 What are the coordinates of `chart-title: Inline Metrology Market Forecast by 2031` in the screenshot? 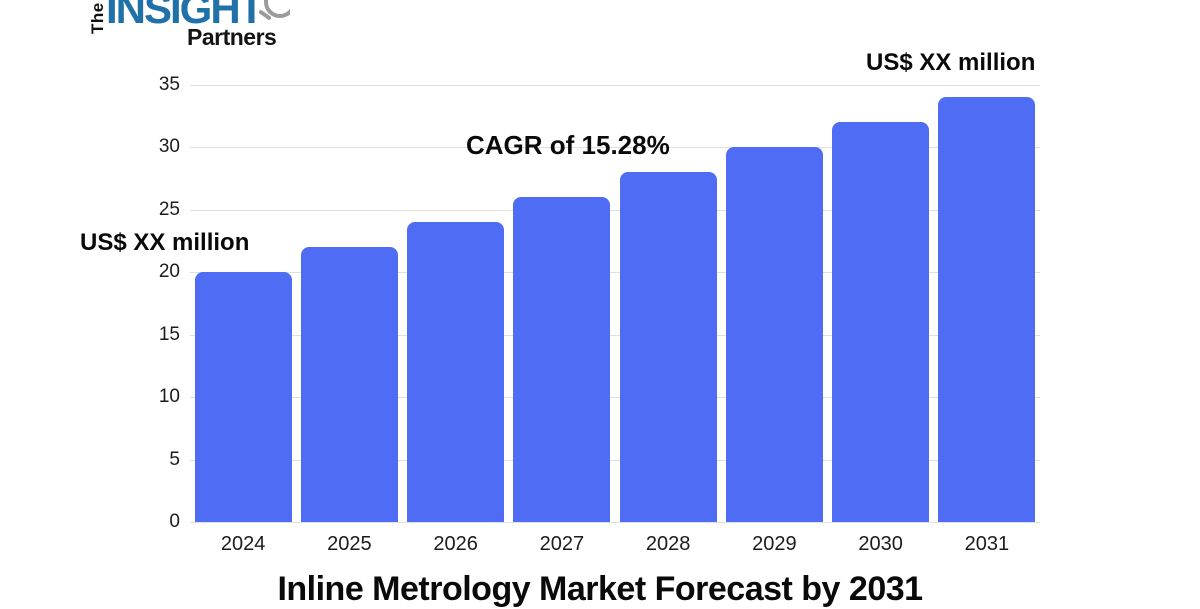 It's located at (600, 589).